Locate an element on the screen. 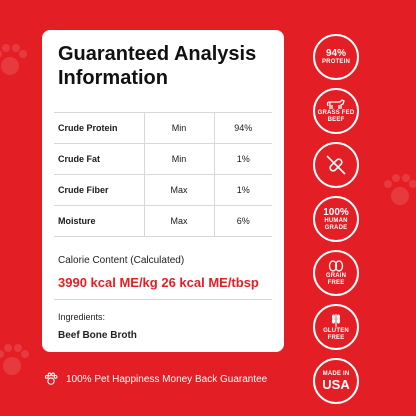 This screenshot has height=416, width=416. no-pill-icon is located at coordinates (336, 165).